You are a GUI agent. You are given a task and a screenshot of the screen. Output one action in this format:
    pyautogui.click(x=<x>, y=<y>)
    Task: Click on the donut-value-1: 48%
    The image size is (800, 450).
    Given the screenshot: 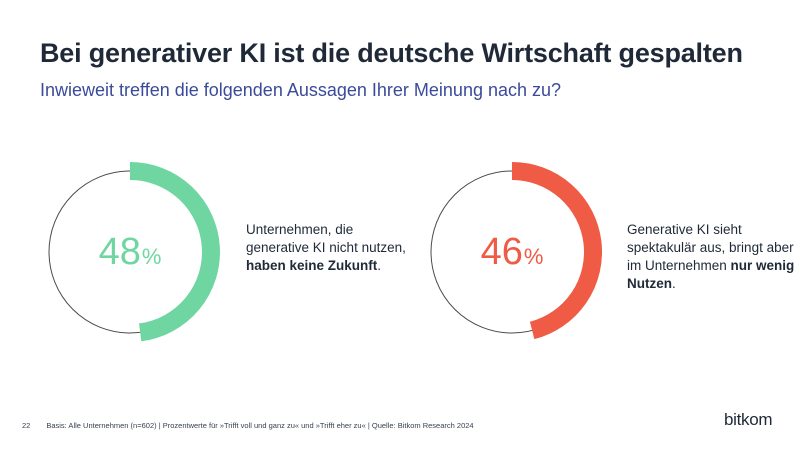 What is the action you would take?
    pyautogui.click(x=130, y=252)
    